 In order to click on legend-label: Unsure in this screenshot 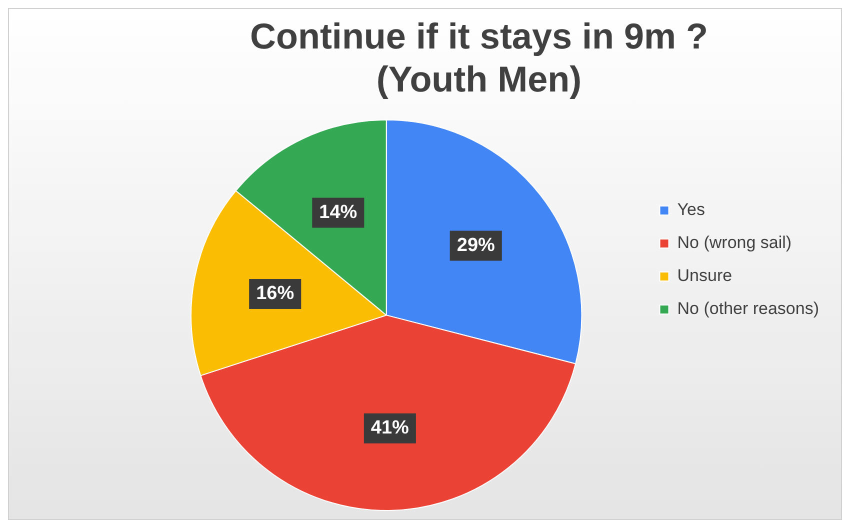, I will do `click(704, 276)`.